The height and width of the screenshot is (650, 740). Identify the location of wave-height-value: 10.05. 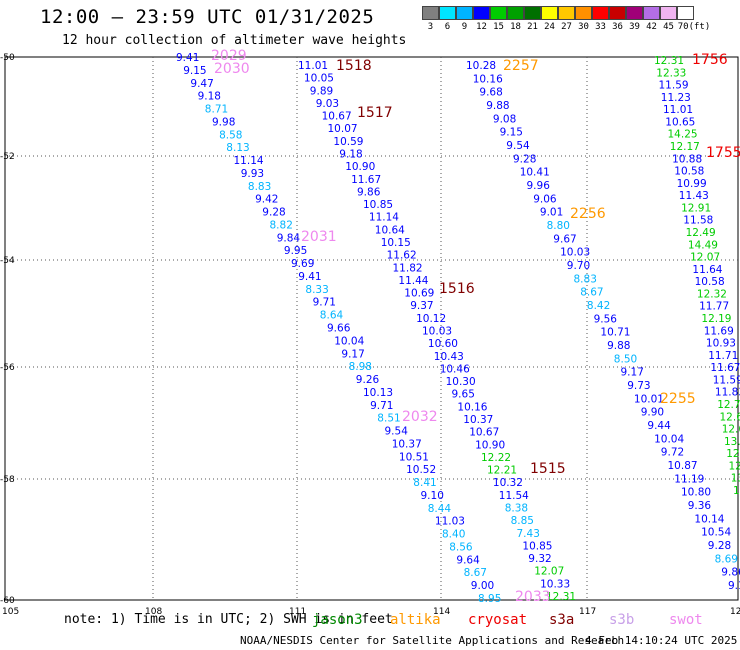
(319, 79).